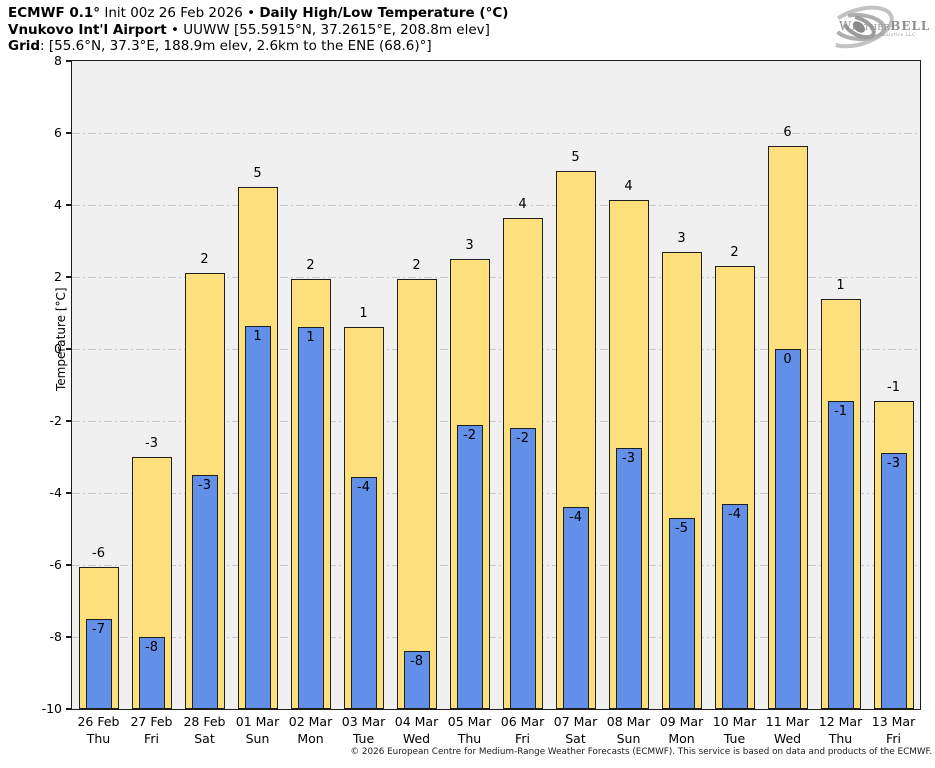 The width and height of the screenshot is (935, 768). What do you see at coordinates (51, 708) in the screenshot?
I see `y-tick-label: -10` at bounding box center [51, 708].